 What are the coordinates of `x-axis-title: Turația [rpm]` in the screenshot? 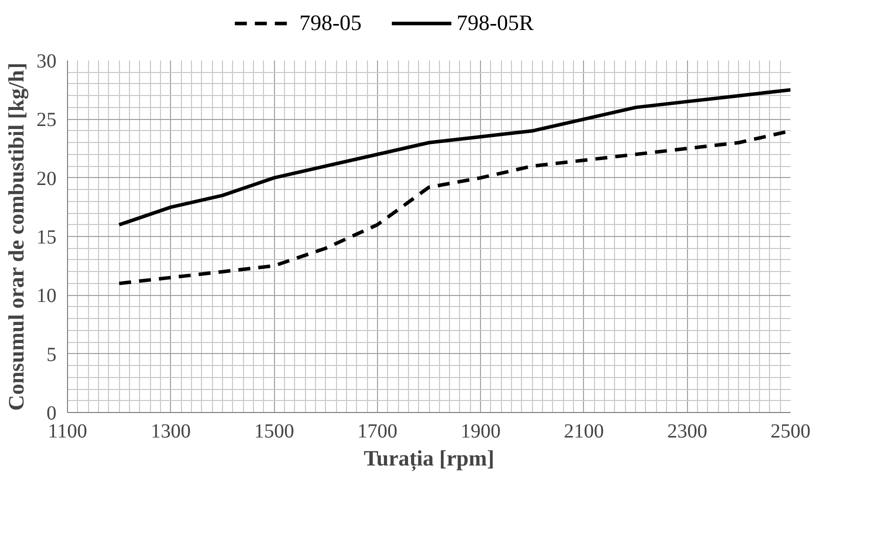 It's located at (429, 459).